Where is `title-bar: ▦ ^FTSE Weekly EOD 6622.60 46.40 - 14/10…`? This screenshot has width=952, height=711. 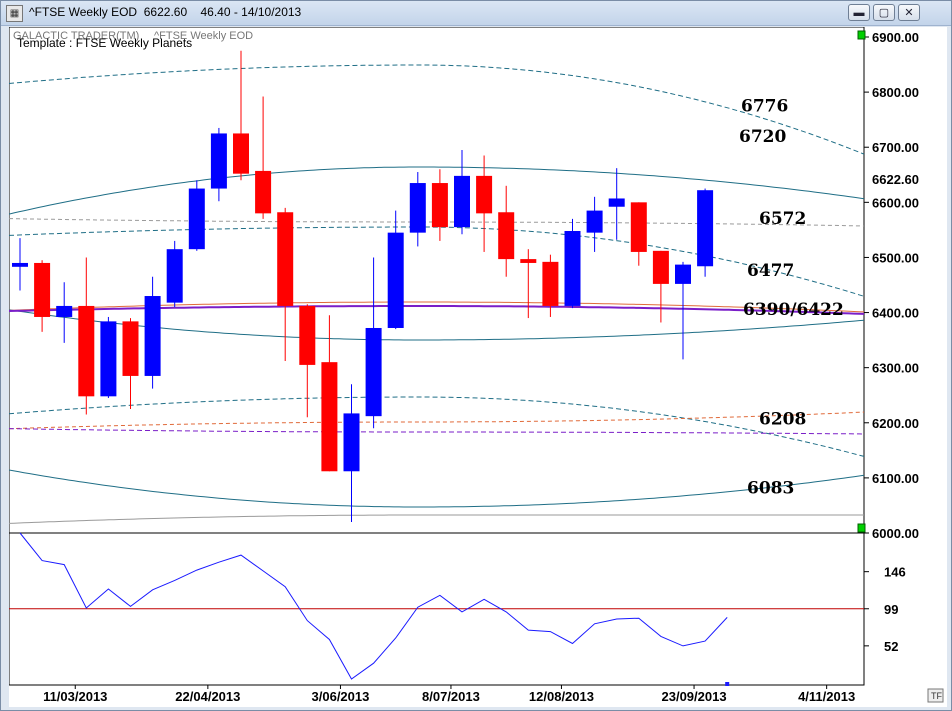 title-bar: ▦ ^FTSE Weekly EOD 6622.60 46.40 - 14/10… is located at coordinates (476, 13).